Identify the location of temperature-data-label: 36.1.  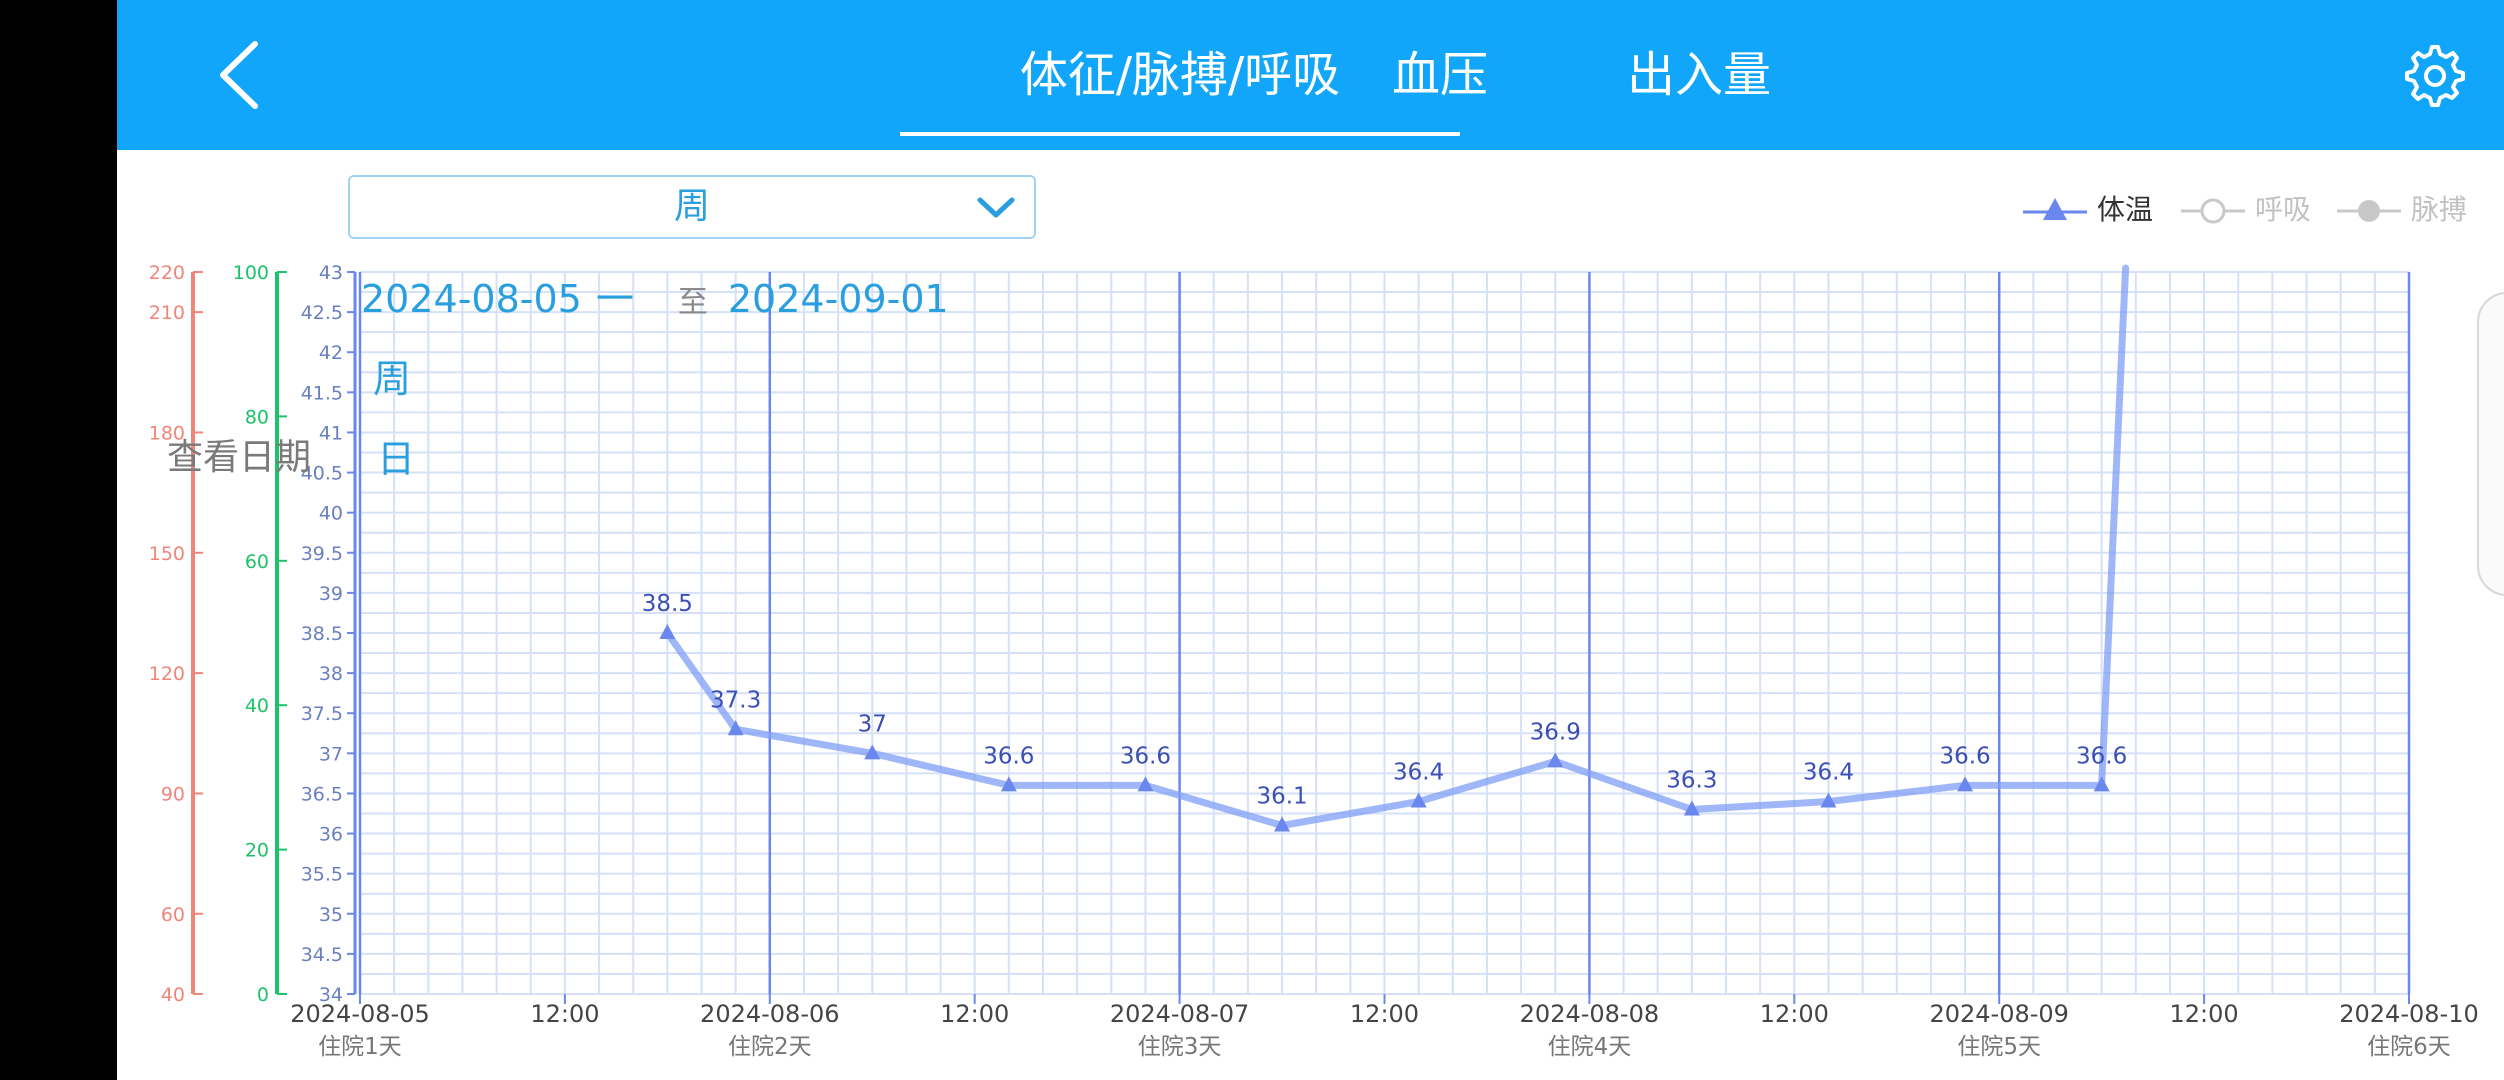
(1281, 797).